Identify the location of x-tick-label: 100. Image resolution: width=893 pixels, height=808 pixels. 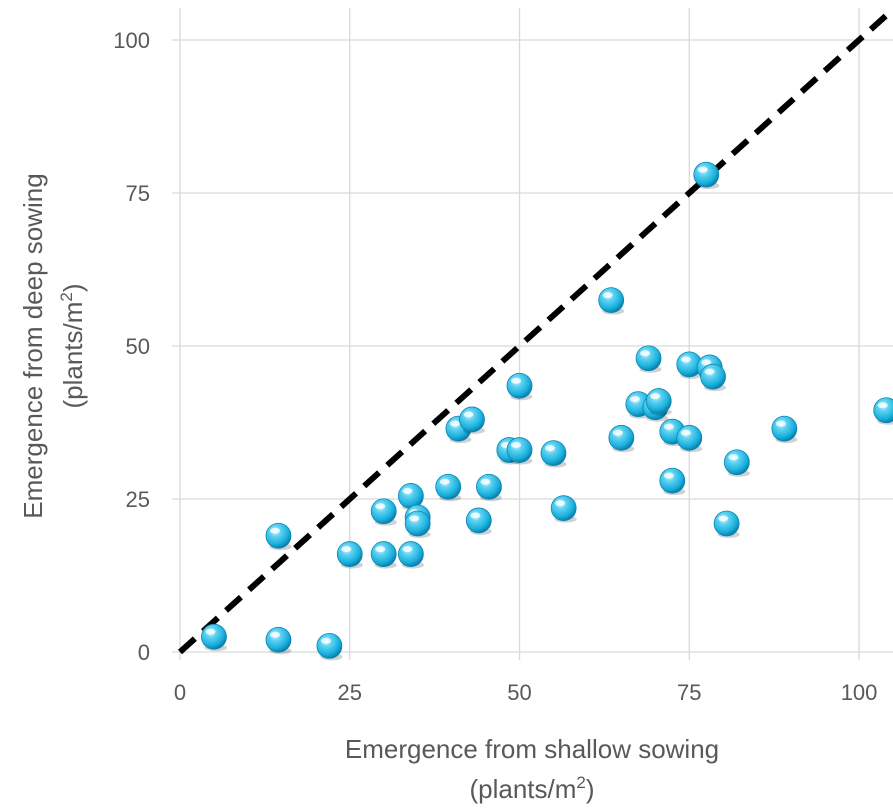
(859, 692).